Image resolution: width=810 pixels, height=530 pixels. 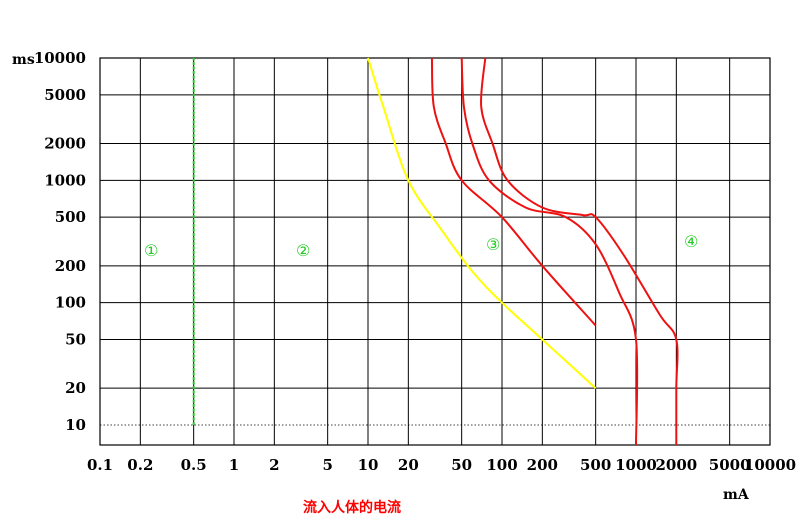 I want to click on x-tick-label: 500, so click(x=595, y=465).